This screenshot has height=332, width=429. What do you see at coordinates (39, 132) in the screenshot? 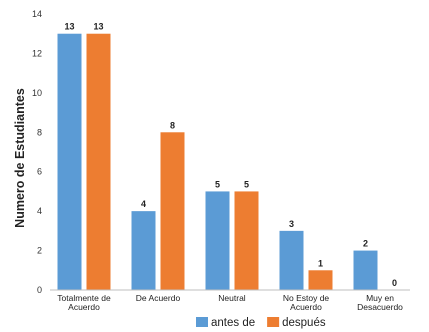
I see `y-tick-label: 8` at bounding box center [39, 132].